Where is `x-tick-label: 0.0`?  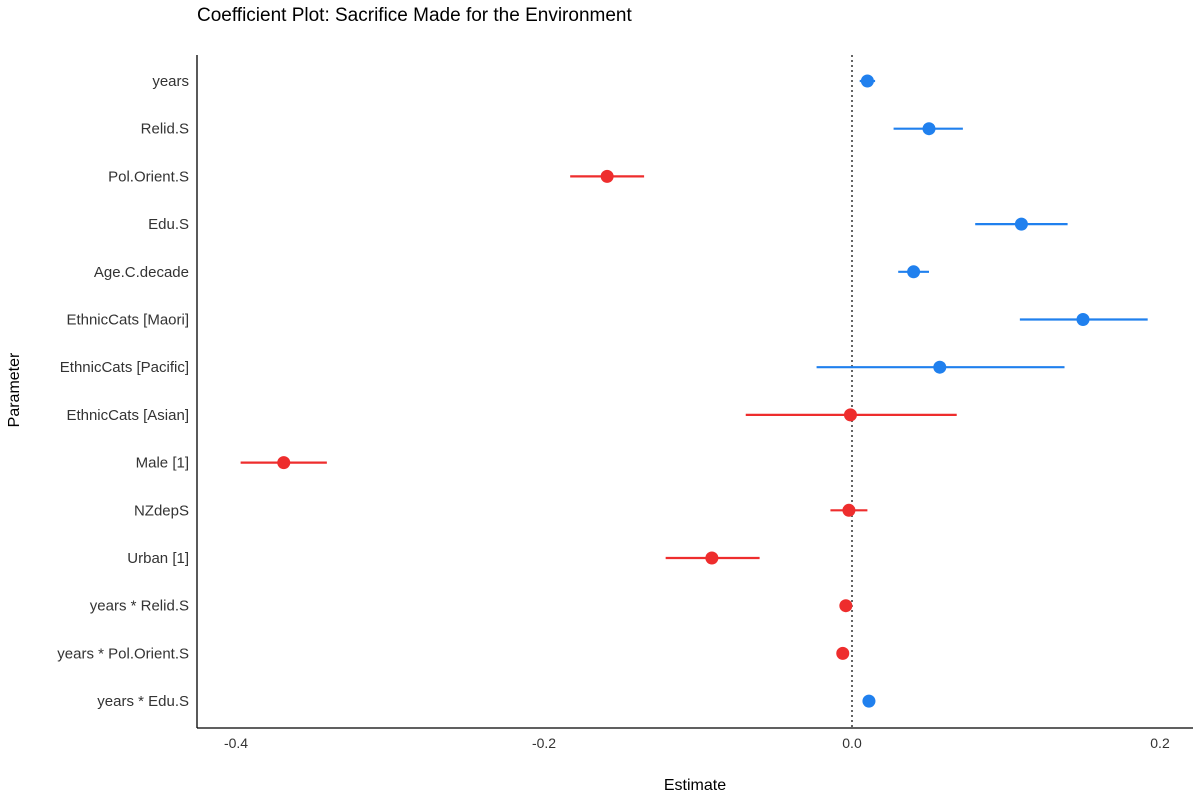
x-tick-label: 0.0 is located at coordinates (852, 743).